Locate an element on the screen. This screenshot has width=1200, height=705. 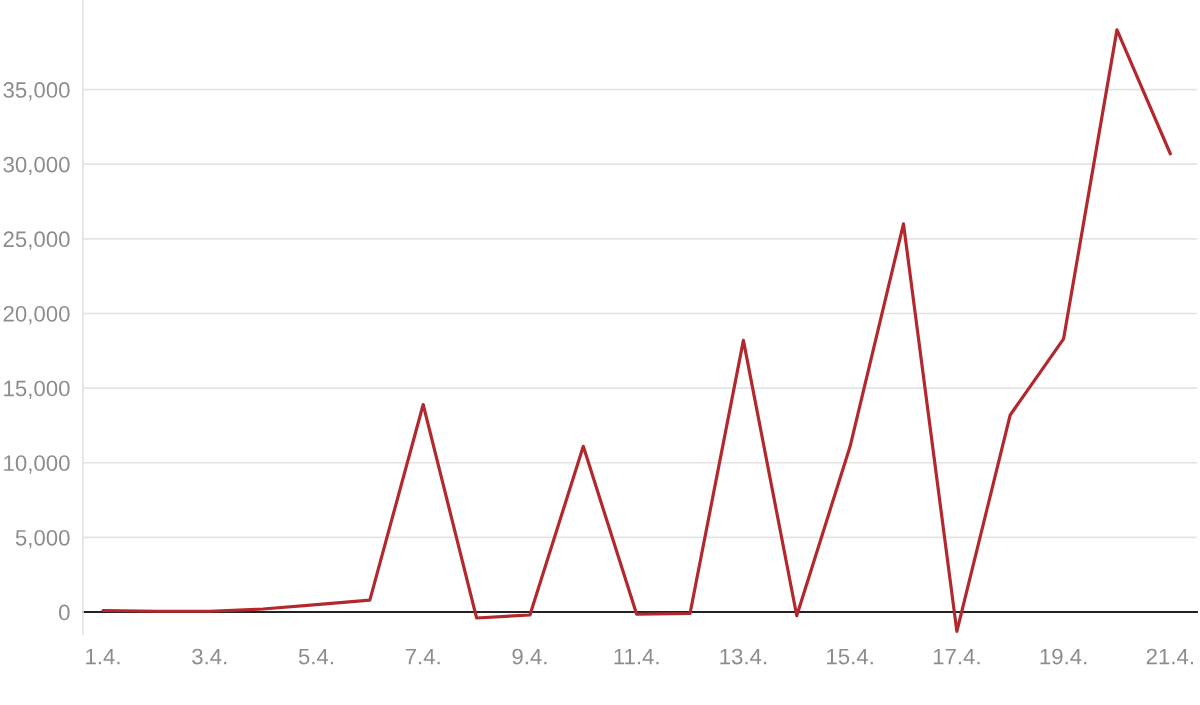
x-tick-label: 13.4. is located at coordinates (743, 656).